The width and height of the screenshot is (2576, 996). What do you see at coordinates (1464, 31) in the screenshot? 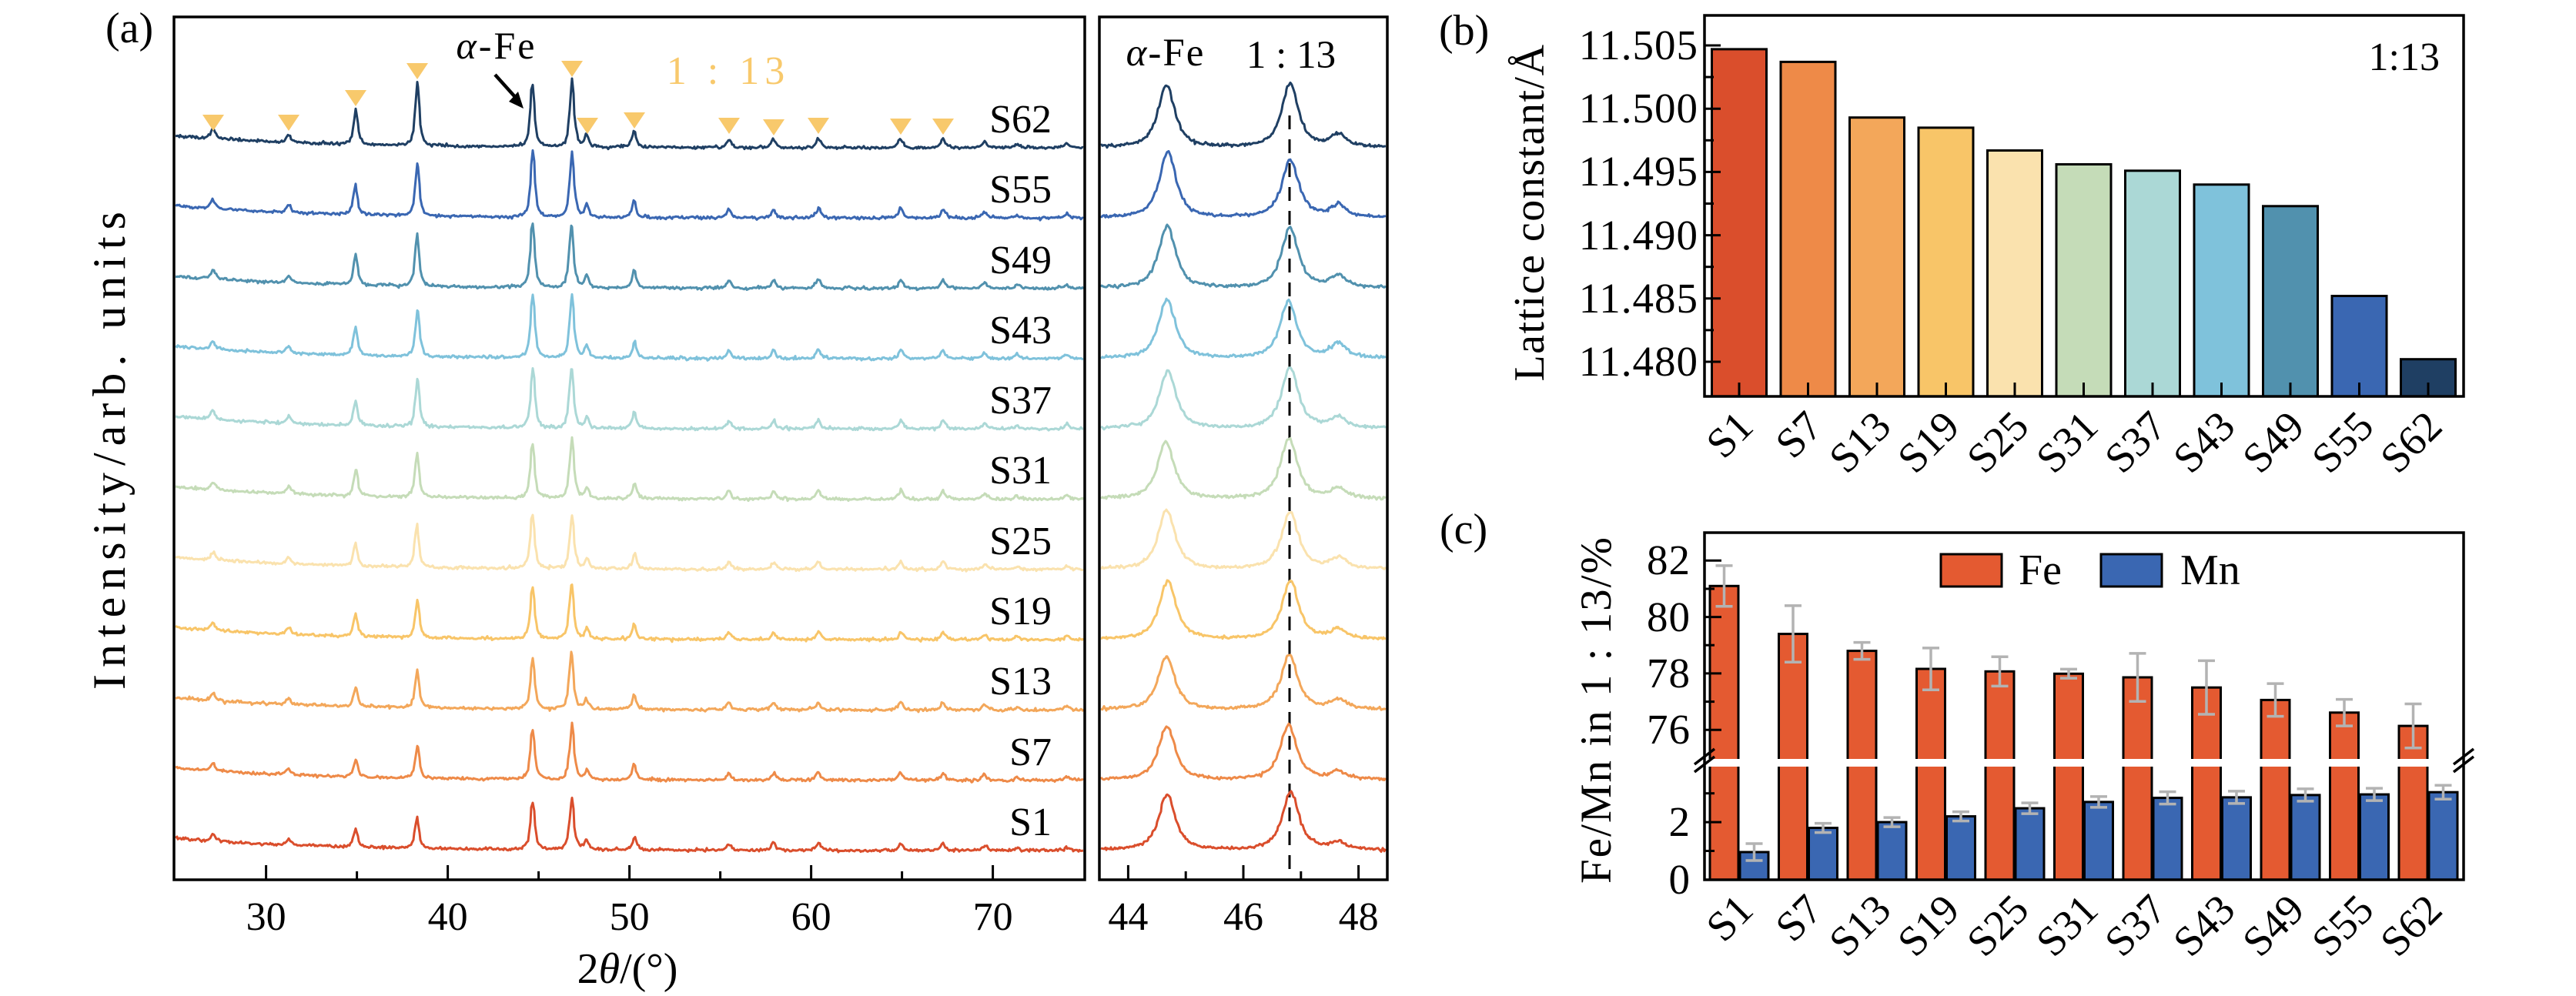
I see `svg-text: (b)` at bounding box center [1464, 31].